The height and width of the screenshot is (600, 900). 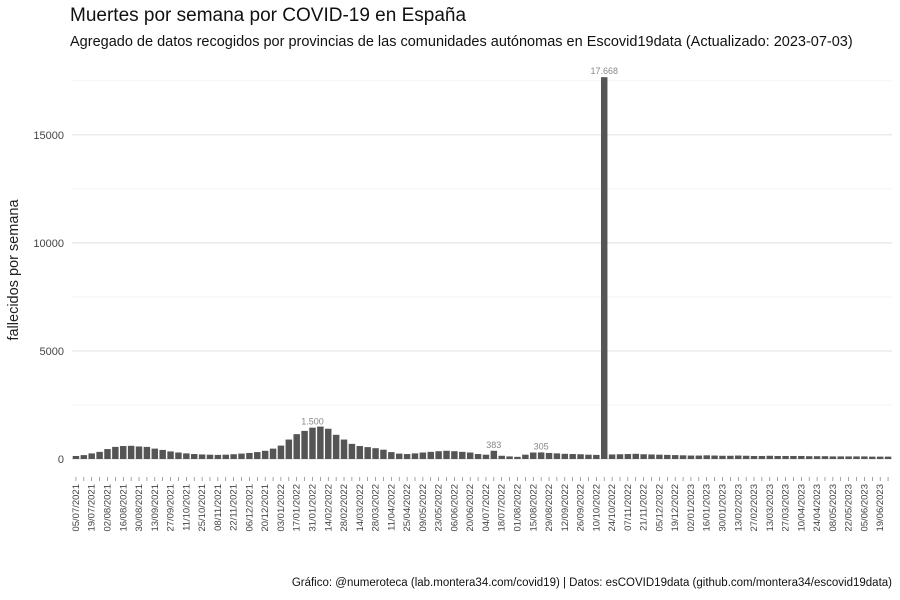 What do you see at coordinates (312, 422) in the screenshot?
I see `data-label: 1.500` at bounding box center [312, 422].